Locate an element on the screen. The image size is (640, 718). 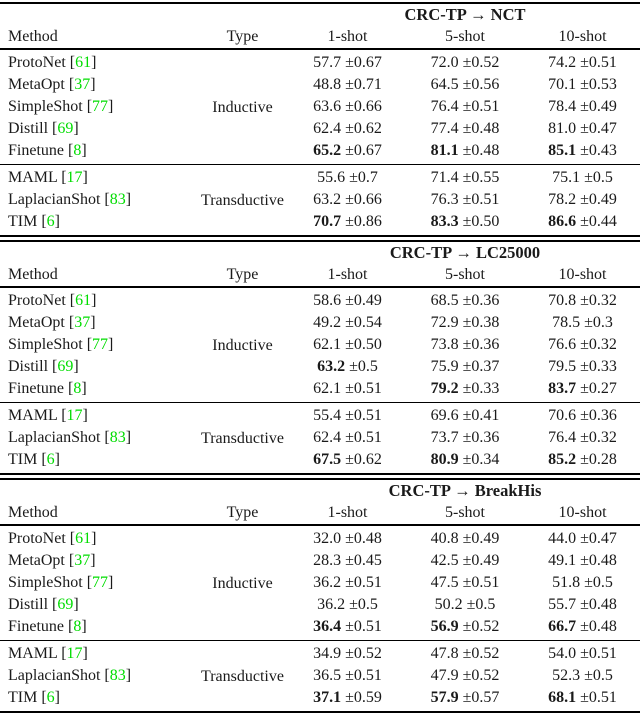
score-cell: 74.2 ±0.51 is located at coordinates (582, 61).